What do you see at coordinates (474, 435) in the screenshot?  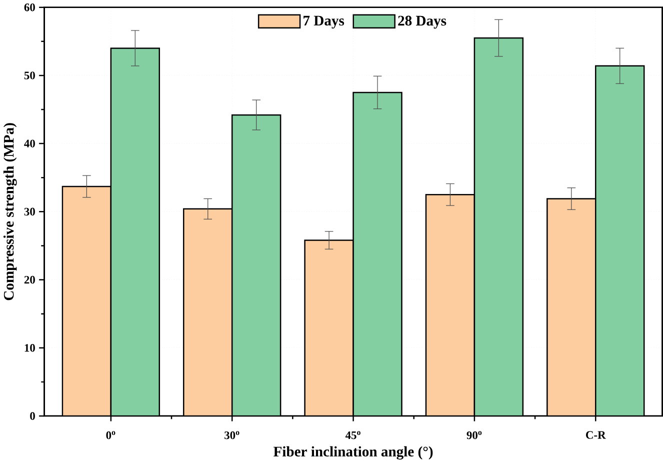 I see `x-tick-label: 90$^{o}$` at bounding box center [474, 435].